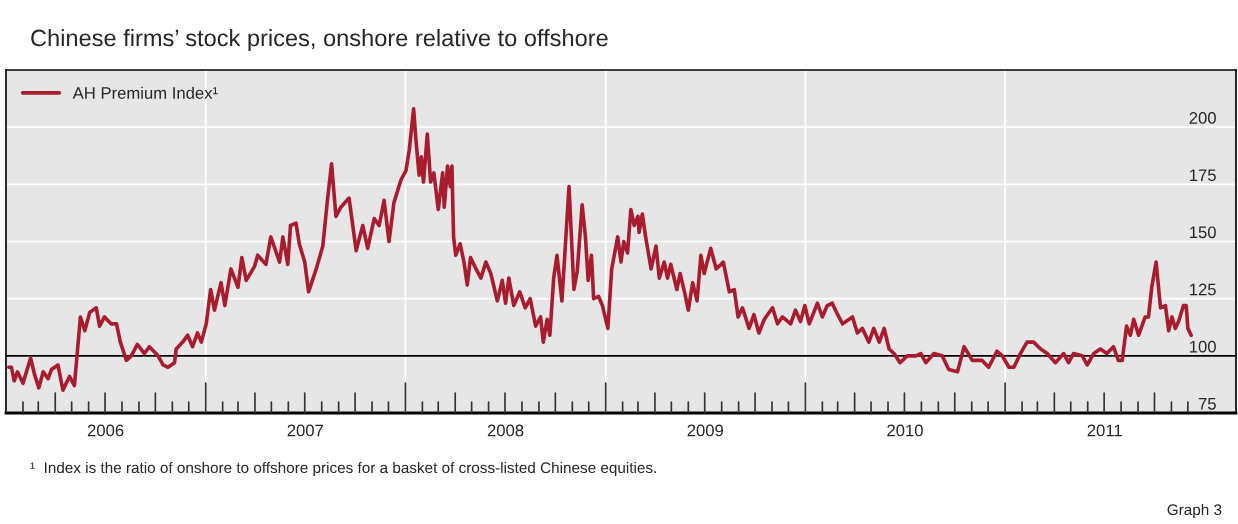 Image resolution: width=1238 pixels, height=524 pixels. I want to click on x-tick-label: 2007, so click(305, 430).